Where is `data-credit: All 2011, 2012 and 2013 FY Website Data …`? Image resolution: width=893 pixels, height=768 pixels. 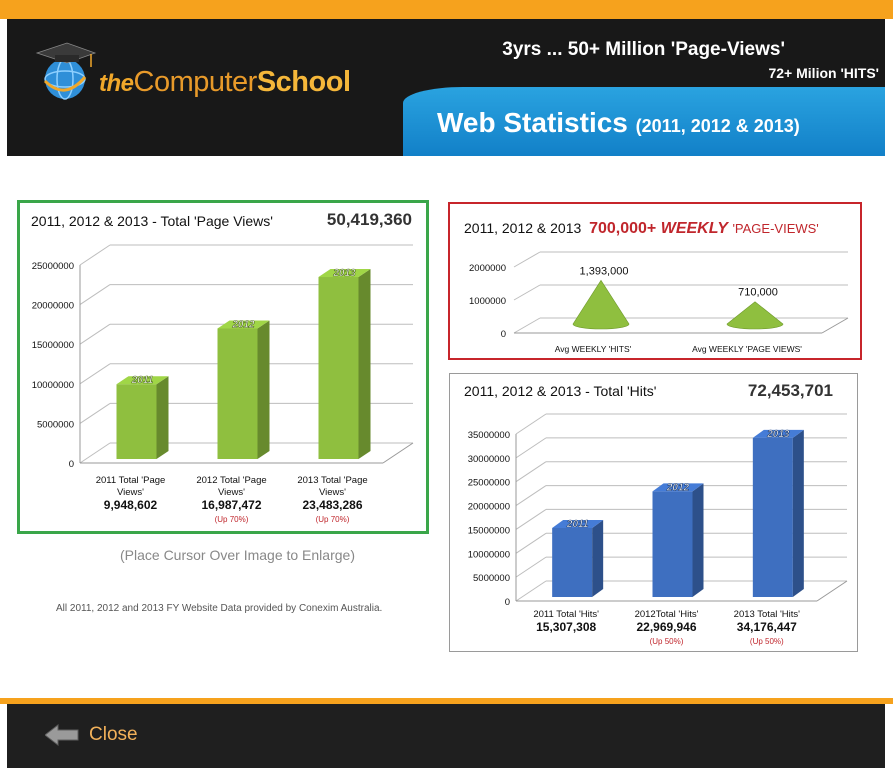 data-credit: All 2011, 2012 and 2013 FY Website Data … is located at coordinates (219, 608).